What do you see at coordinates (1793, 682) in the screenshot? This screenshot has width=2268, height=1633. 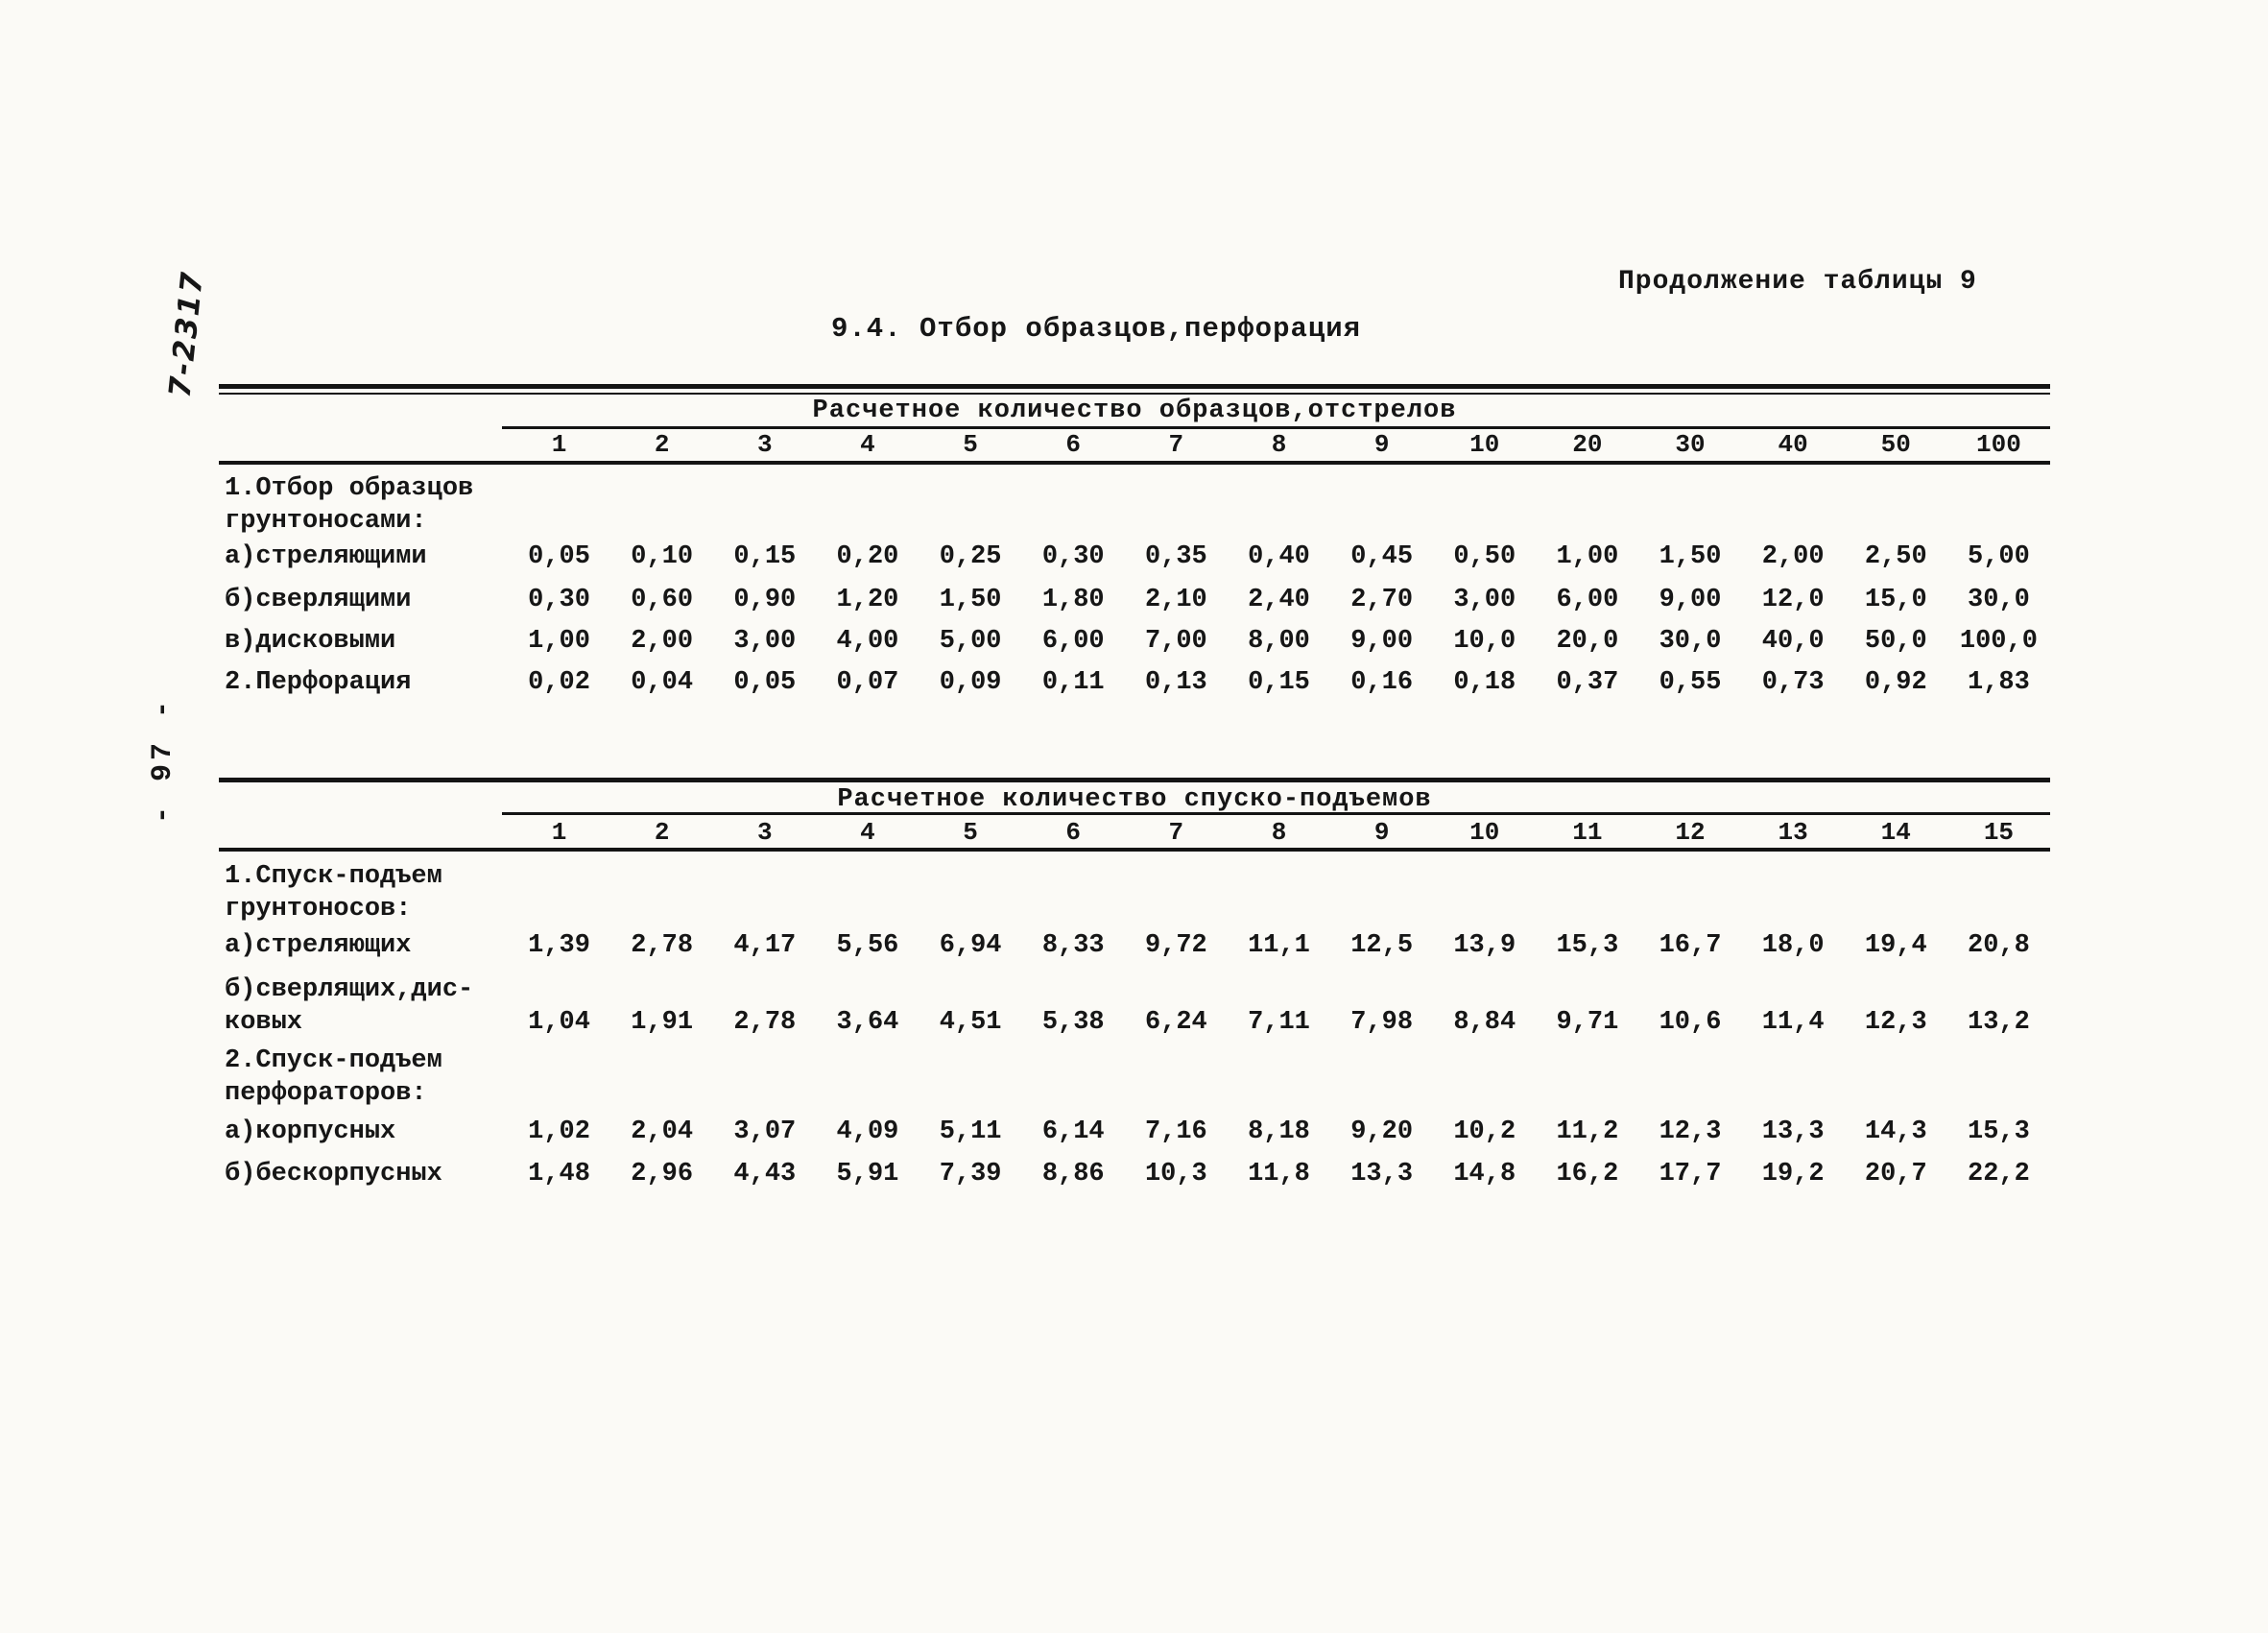 I see `table-cell: 0,73` at bounding box center [1793, 682].